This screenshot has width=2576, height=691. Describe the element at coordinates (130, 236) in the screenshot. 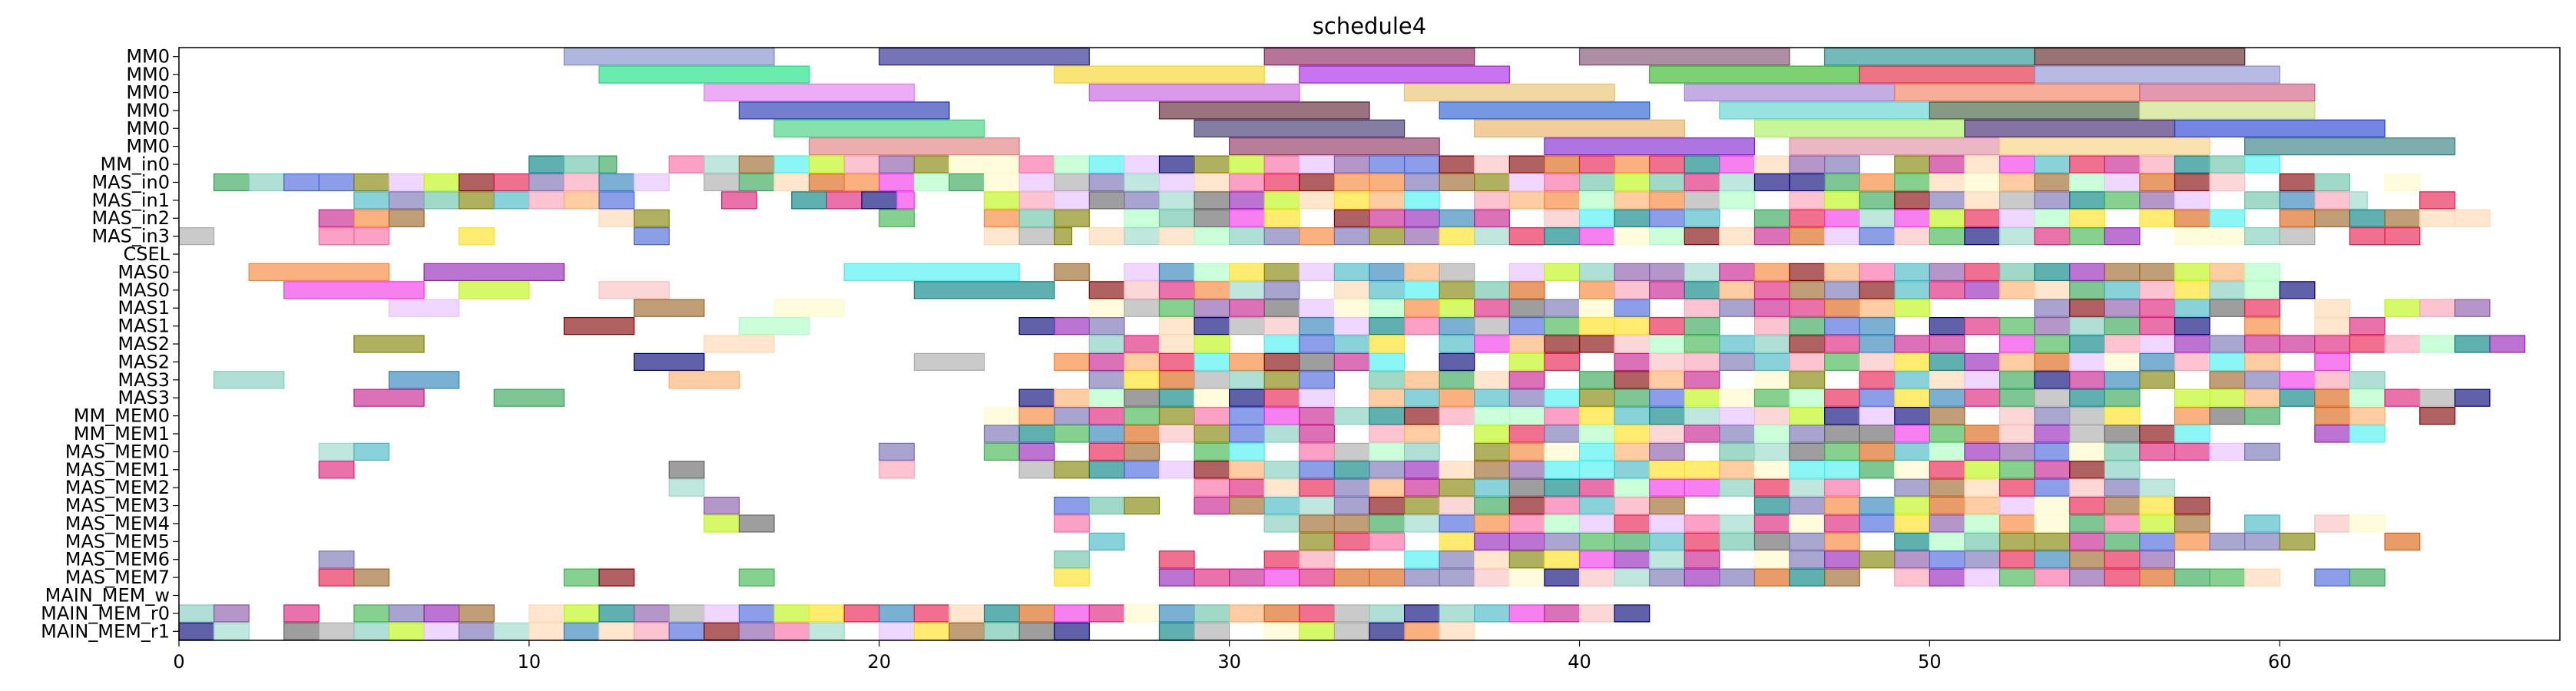

I see `y-tick-label: MAS_in3` at that location.